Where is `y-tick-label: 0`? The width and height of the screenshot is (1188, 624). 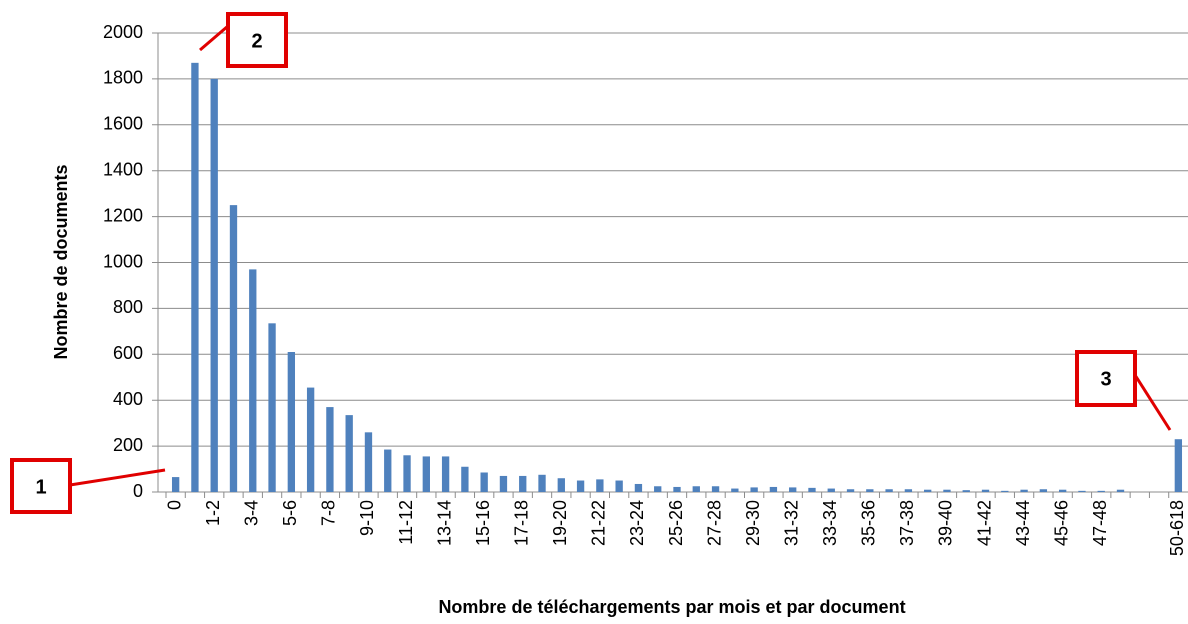
y-tick-label: 0 is located at coordinates (138, 491).